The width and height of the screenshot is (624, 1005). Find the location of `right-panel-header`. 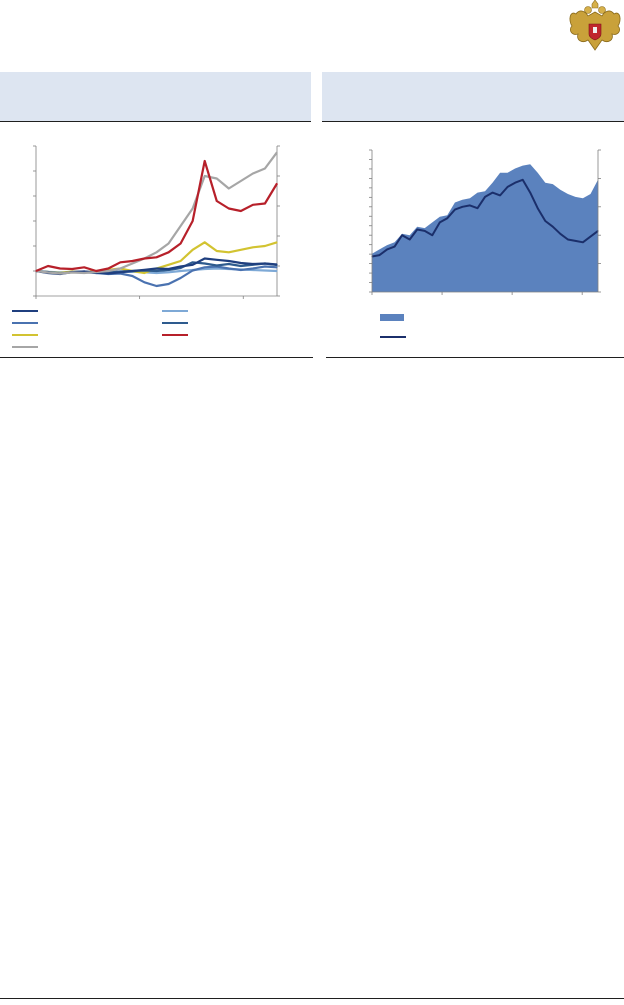

right-panel-header is located at coordinates (473, 97).